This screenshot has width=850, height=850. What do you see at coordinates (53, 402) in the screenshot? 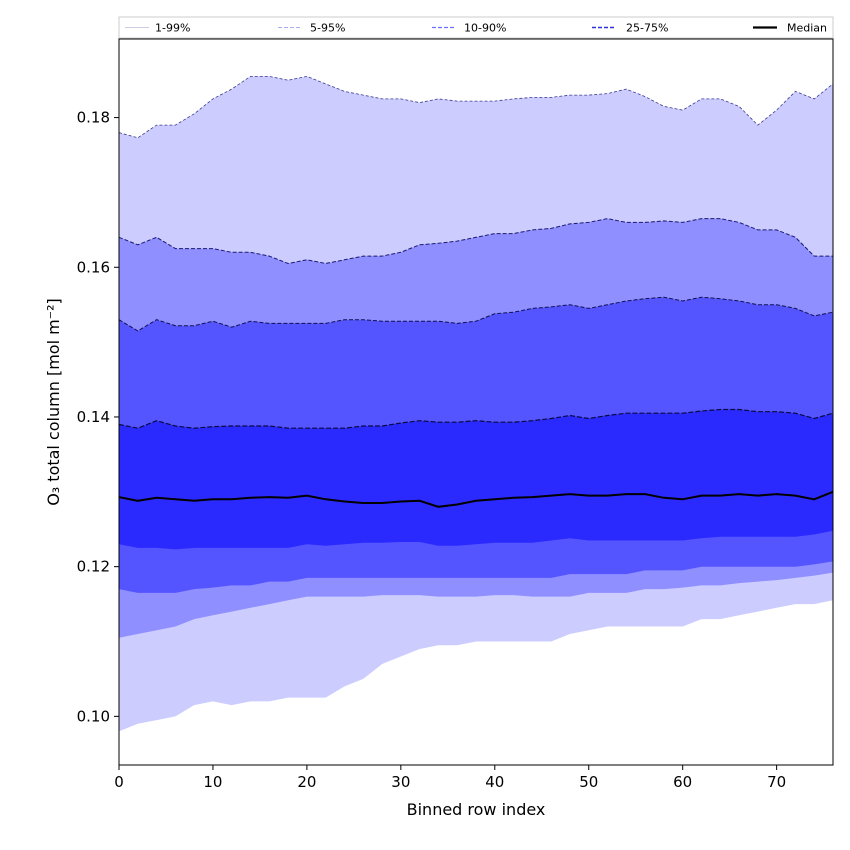
I see `y-axis-label: O₃ total column [mol m⁻²]` at bounding box center [53, 402].